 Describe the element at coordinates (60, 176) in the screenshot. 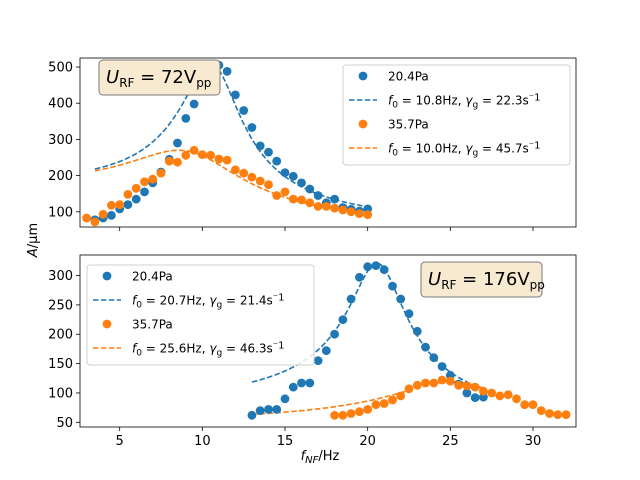

I see `y-tick-label-1: 200` at that location.